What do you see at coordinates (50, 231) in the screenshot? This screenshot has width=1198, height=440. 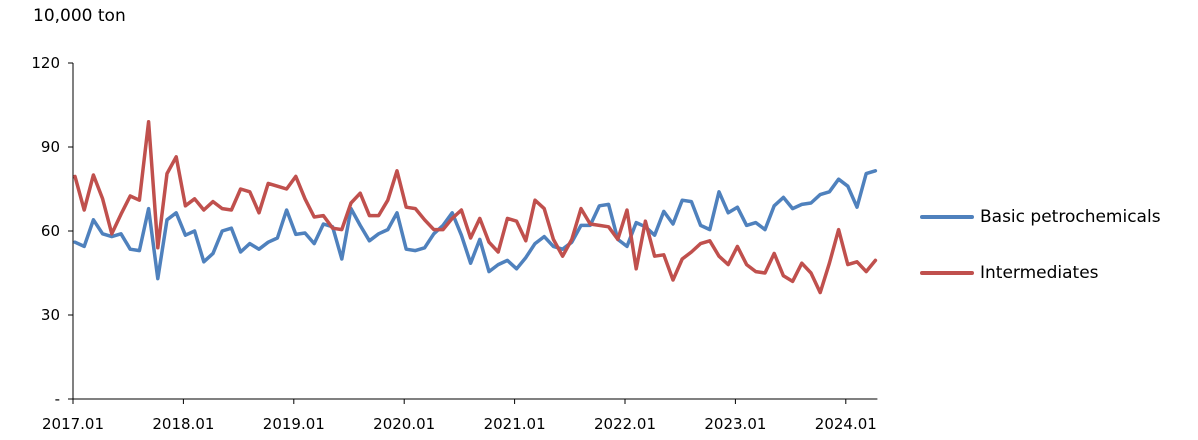 I see `y-tick-label: 60` at bounding box center [50, 231].